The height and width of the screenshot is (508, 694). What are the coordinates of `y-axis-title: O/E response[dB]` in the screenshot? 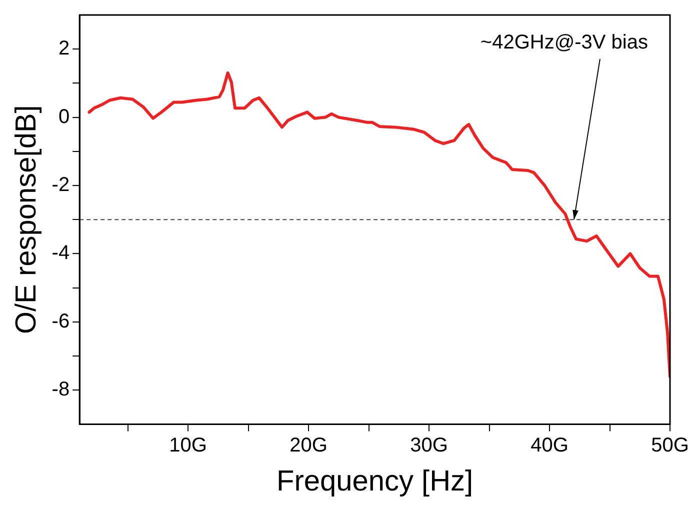 It's located at (26, 219).